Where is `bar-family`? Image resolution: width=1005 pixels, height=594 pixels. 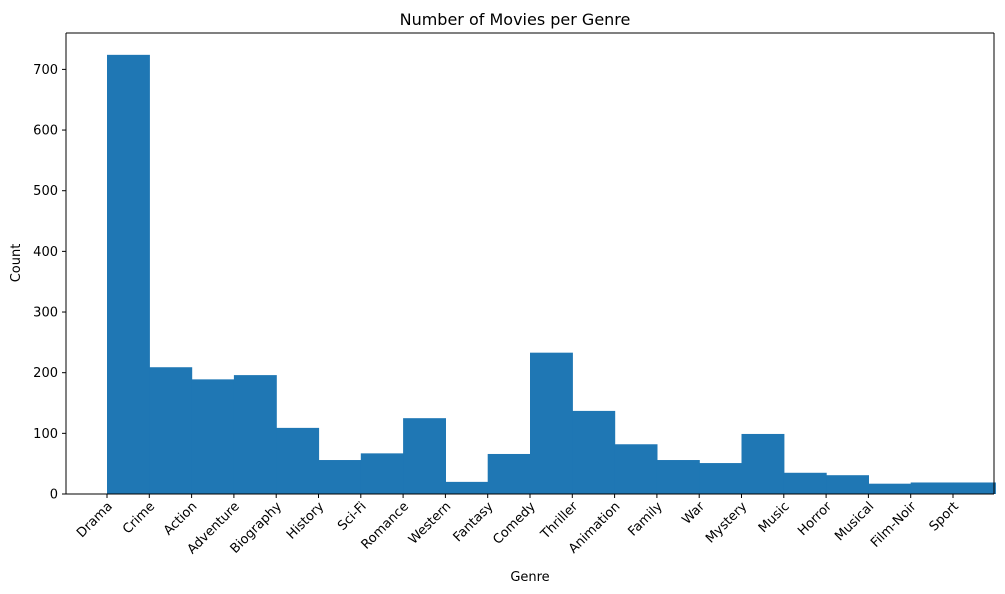 bar-family is located at coordinates (678, 477).